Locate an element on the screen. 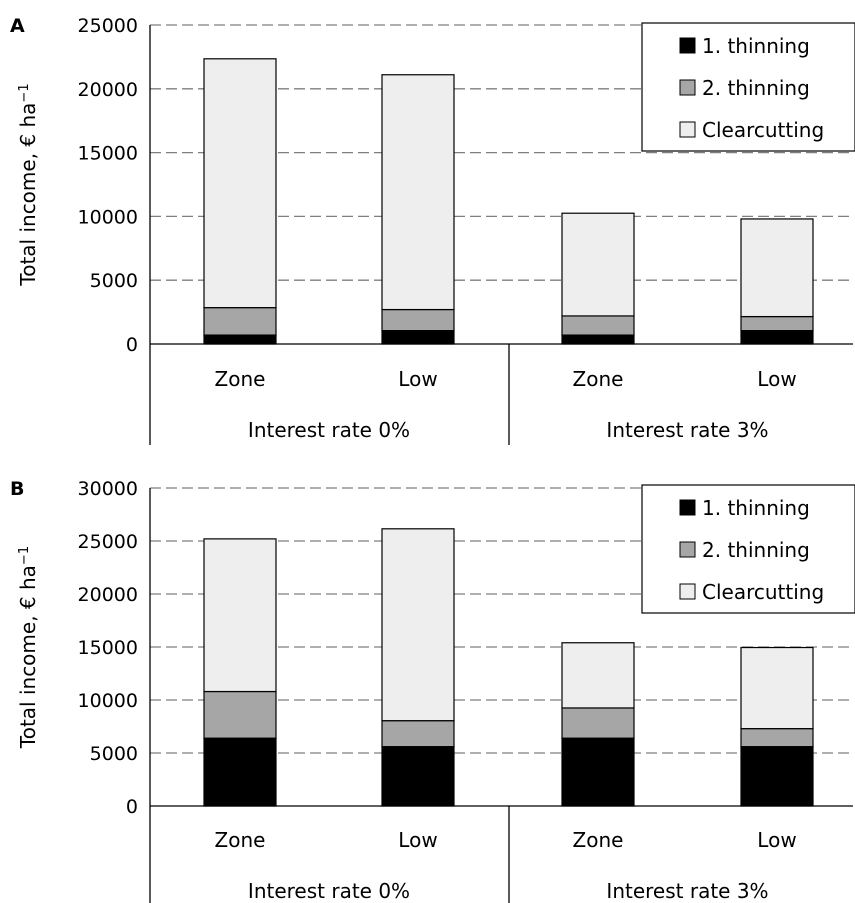  y-tick-label: 30000 is located at coordinates (108, 489).